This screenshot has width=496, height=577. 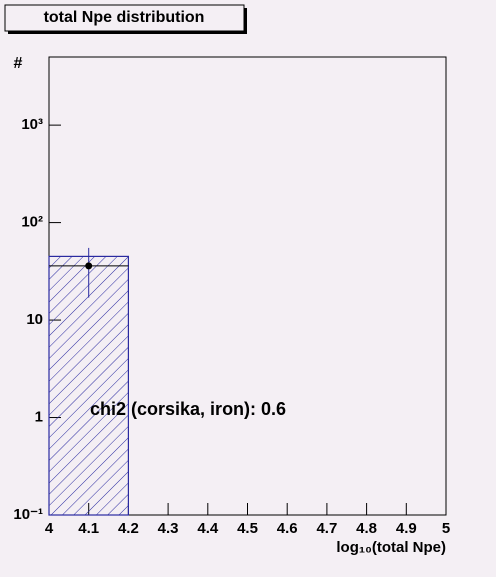 I want to click on y-tick-label: 10³, so click(x=32, y=124).